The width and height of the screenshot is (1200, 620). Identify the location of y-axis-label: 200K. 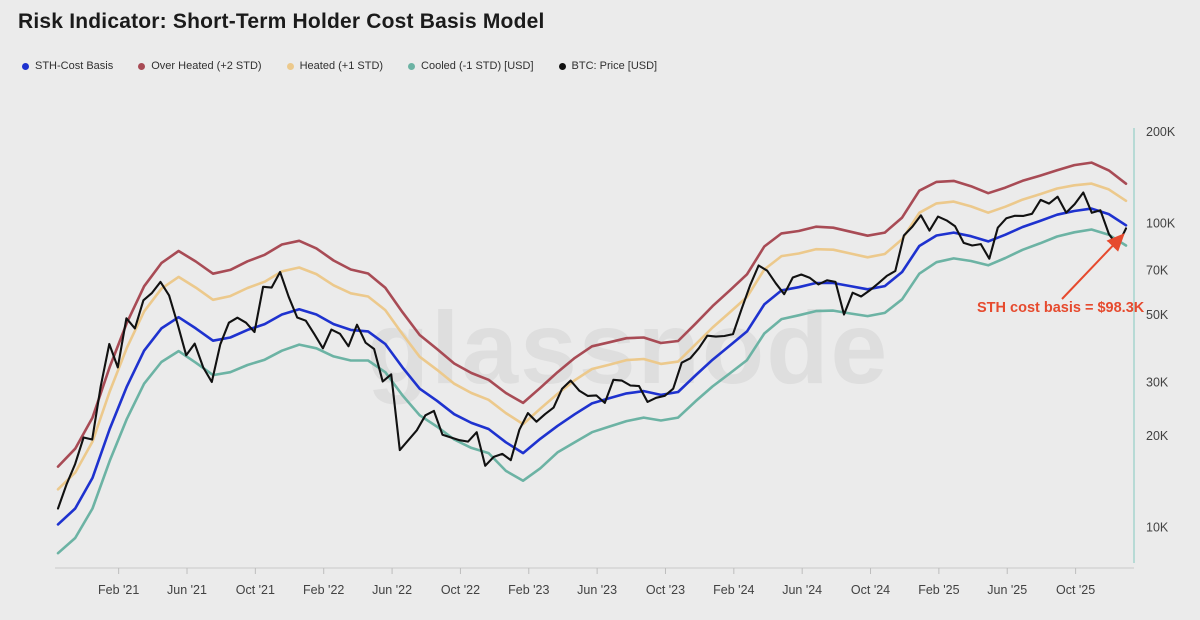
(1161, 132).